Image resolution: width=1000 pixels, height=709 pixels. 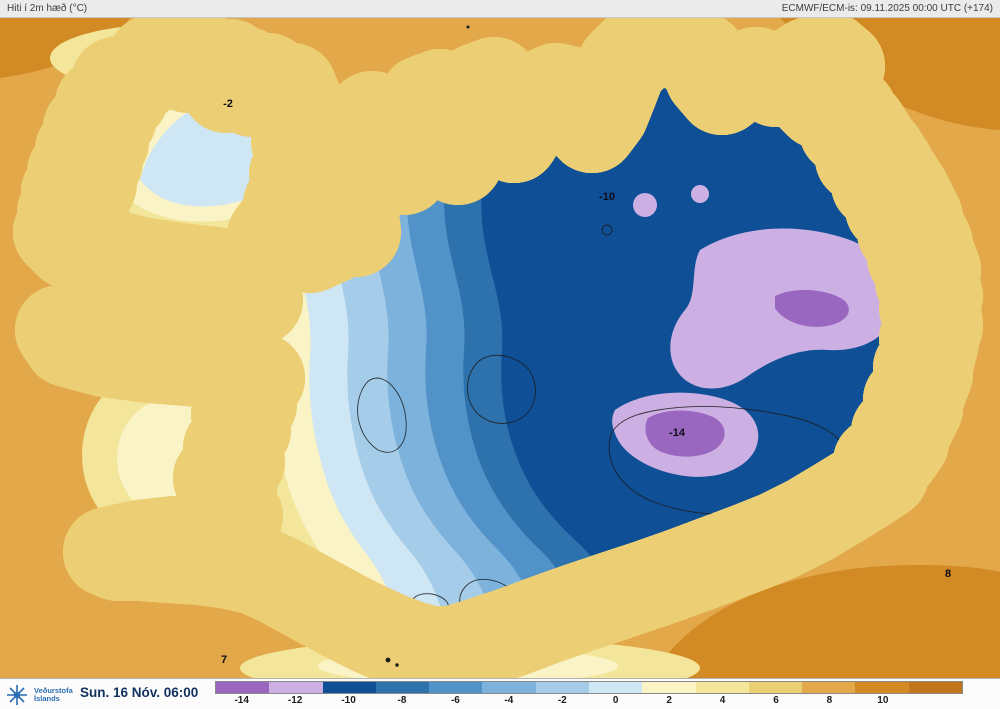 What do you see at coordinates (427, 346) in the screenshot?
I see `islands` at bounding box center [427, 346].